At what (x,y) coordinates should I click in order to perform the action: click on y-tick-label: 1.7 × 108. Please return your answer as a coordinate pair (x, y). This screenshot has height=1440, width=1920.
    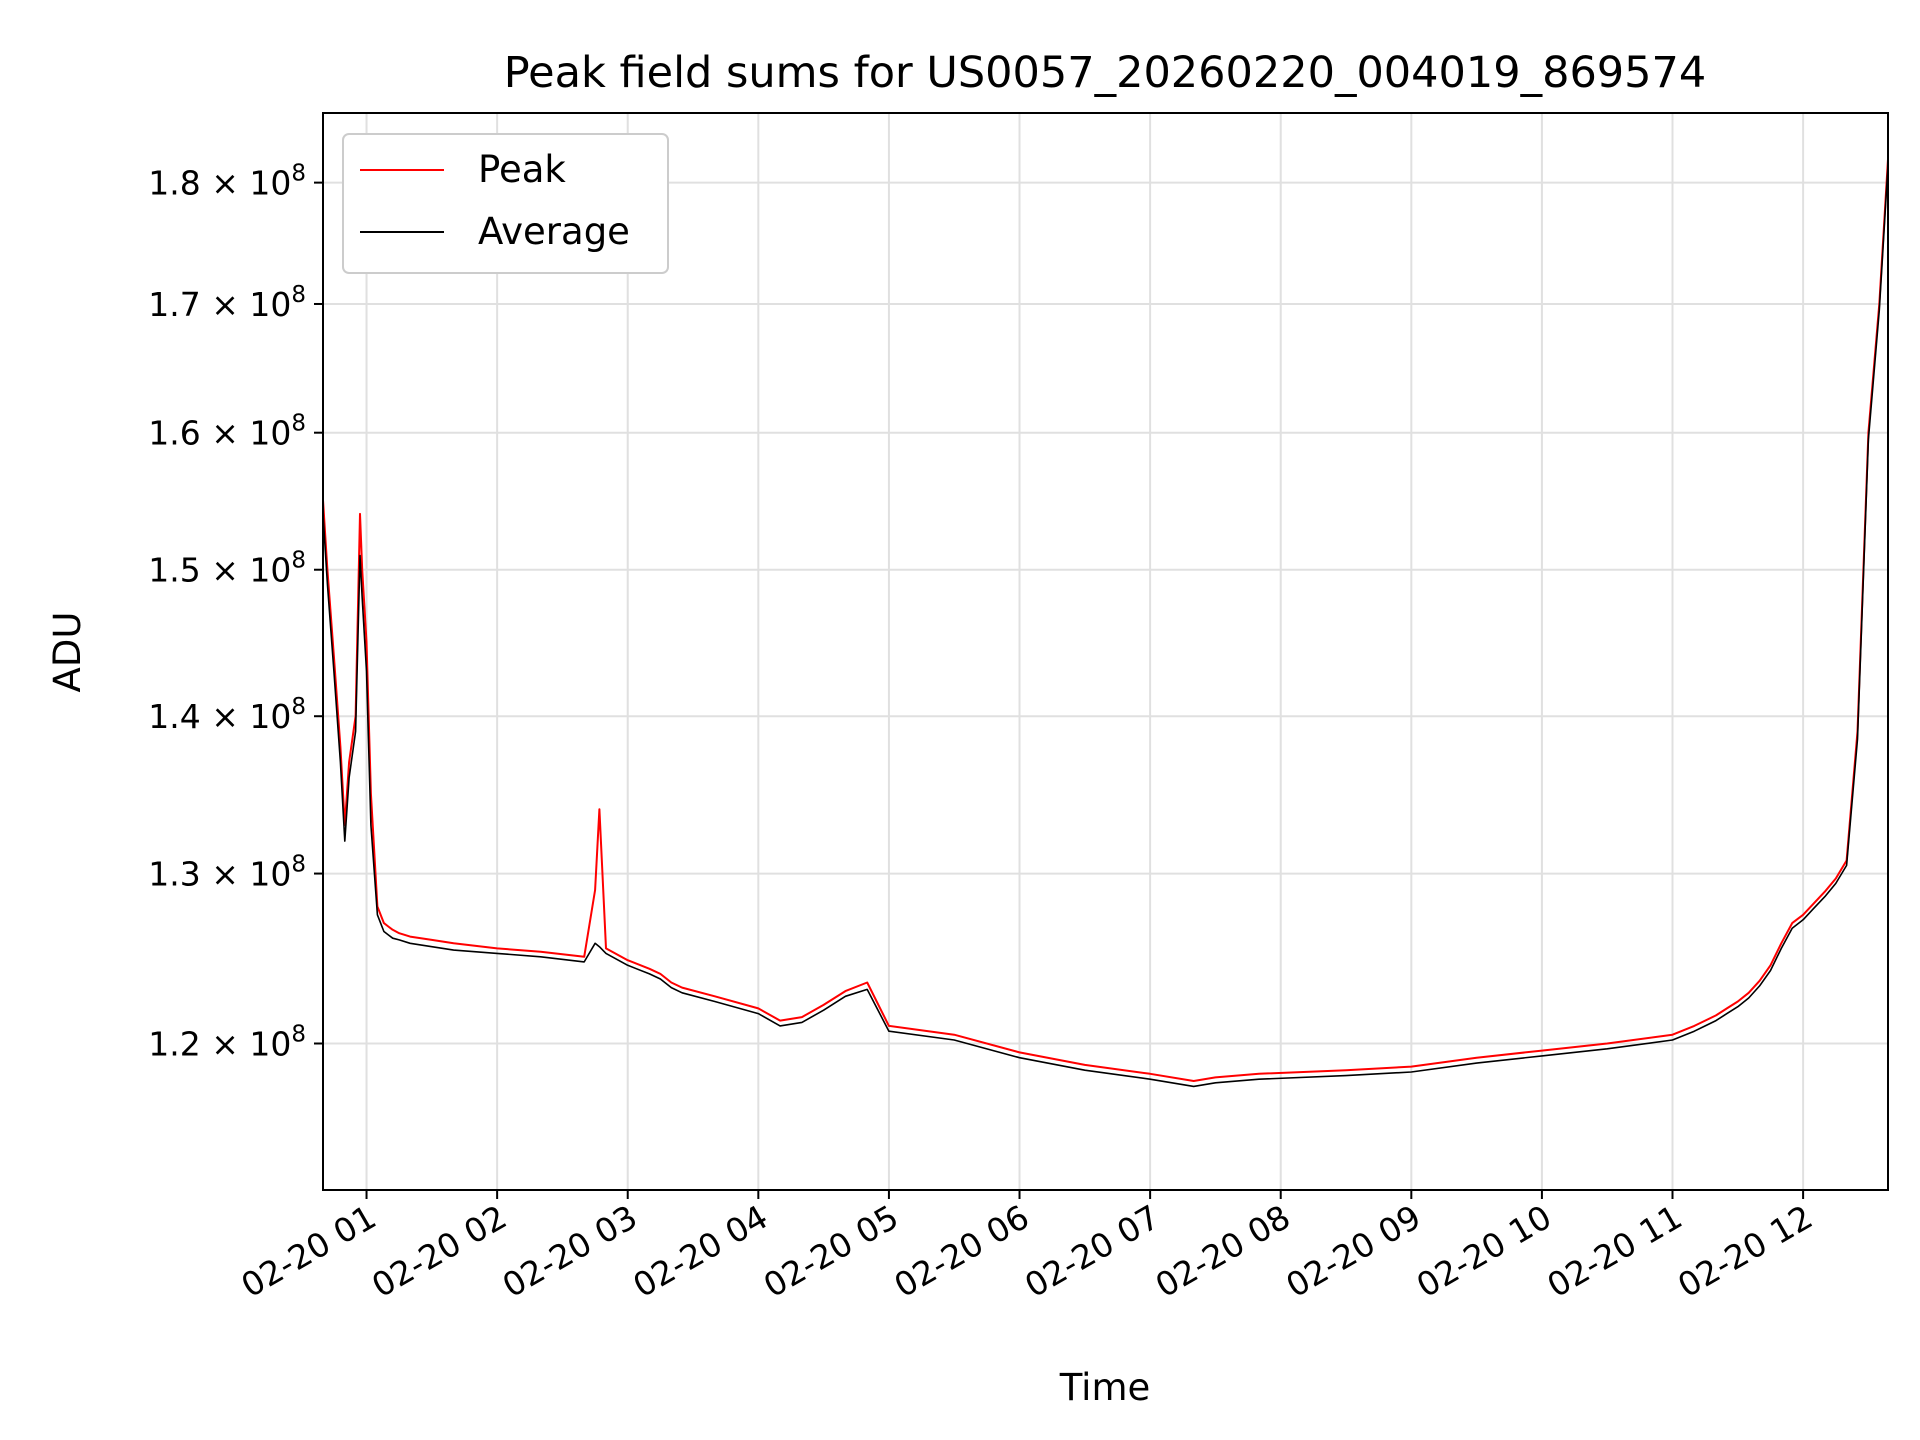
    Looking at the image, I should click on (227, 303).